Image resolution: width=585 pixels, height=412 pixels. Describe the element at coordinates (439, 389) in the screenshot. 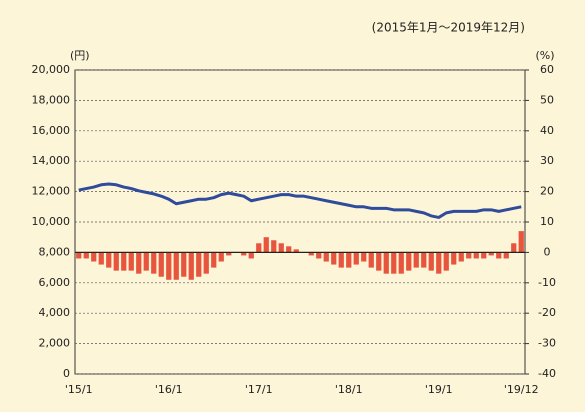

I see `x-tick-label: '19/1` at that location.